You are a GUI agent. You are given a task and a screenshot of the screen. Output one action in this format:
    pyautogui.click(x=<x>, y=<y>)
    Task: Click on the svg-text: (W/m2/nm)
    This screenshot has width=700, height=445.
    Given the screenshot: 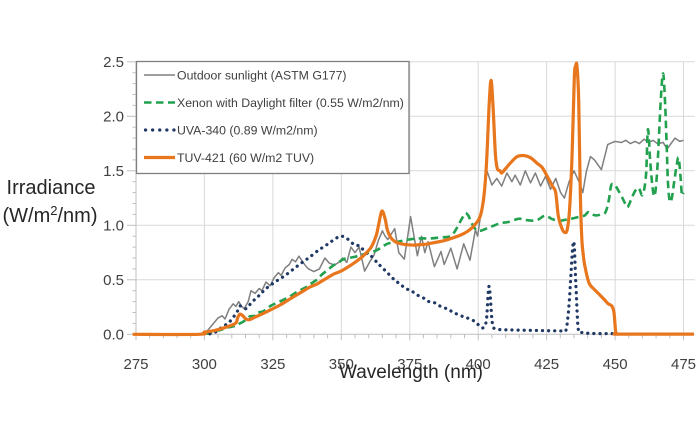 What is the action you would take?
    pyautogui.click(x=50, y=215)
    